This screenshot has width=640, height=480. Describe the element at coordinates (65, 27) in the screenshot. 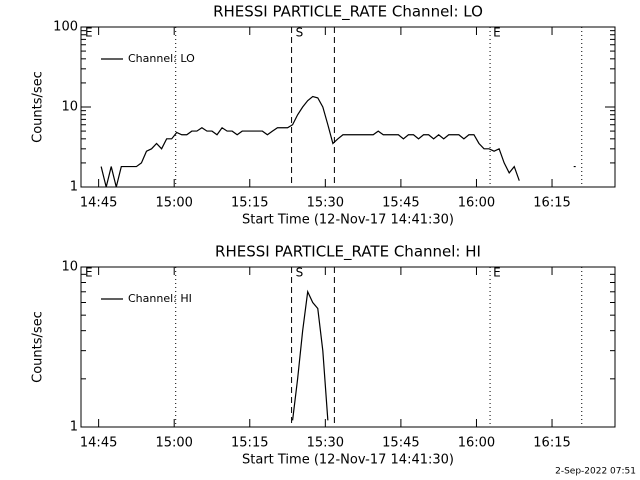

I see `y-tick-label: 100` at that location.